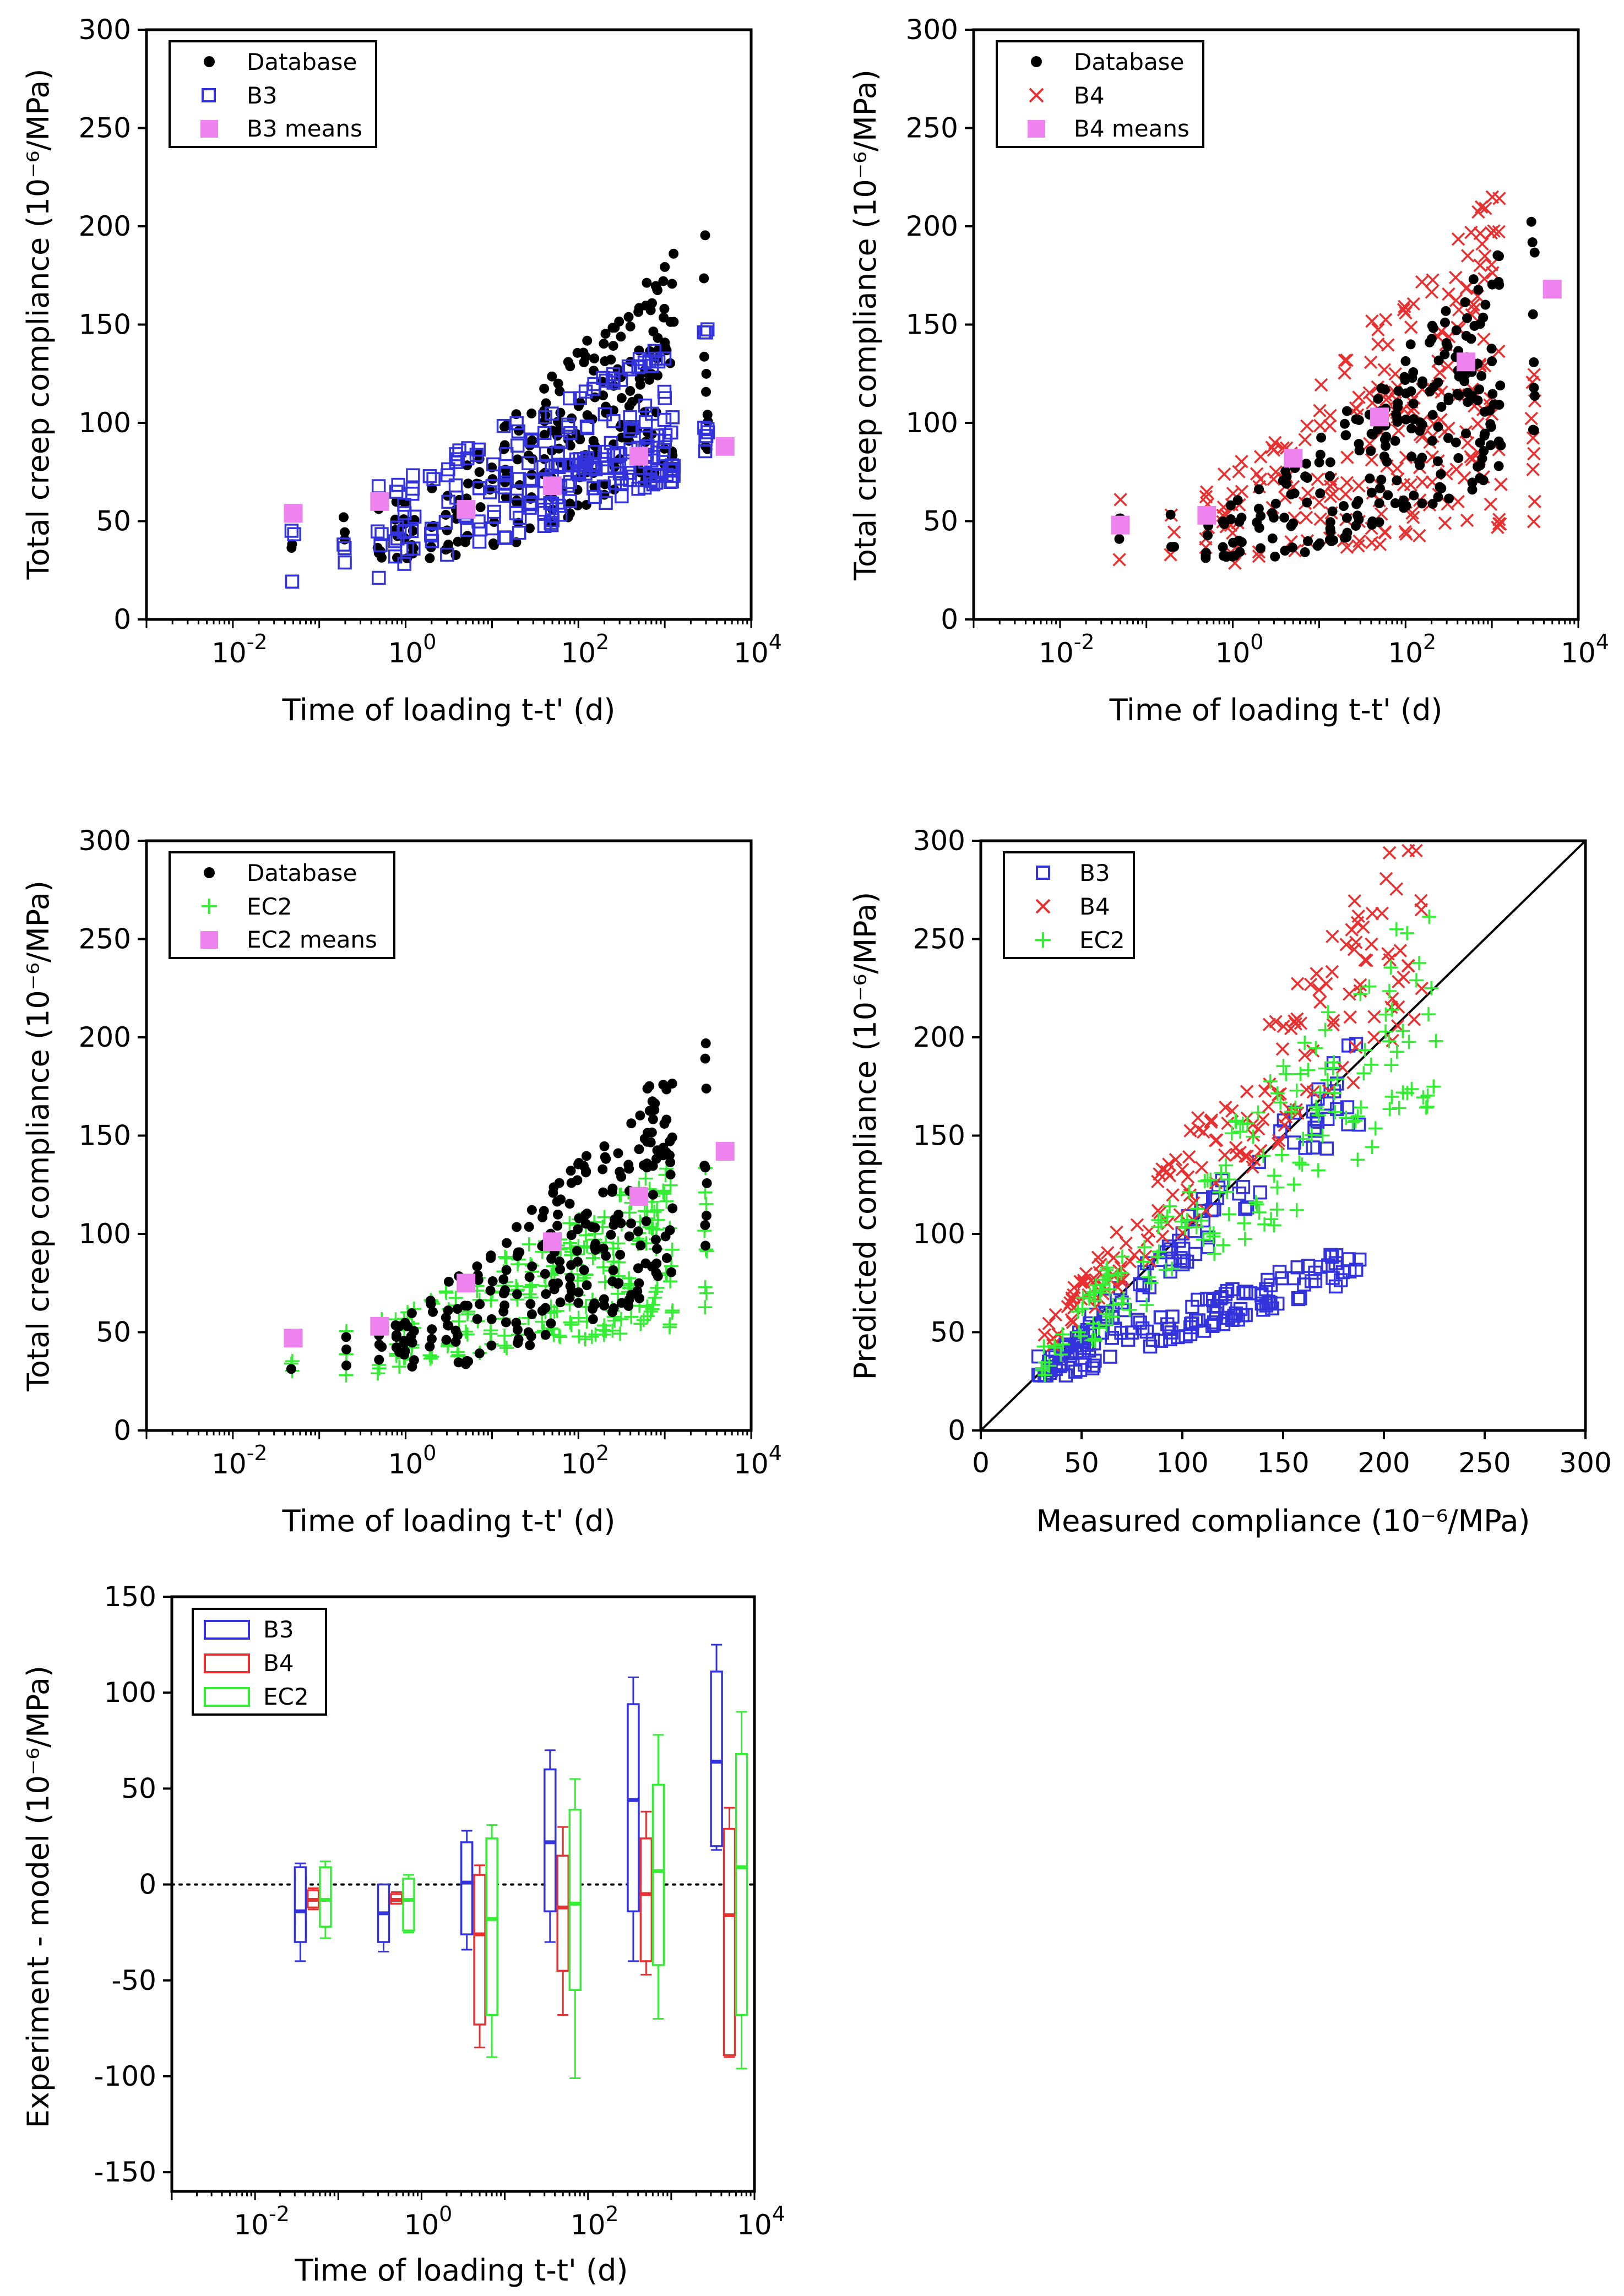  What do you see at coordinates (1585, 1463) in the screenshot?
I see `x-tick-label: 300` at bounding box center [1585, 1463].